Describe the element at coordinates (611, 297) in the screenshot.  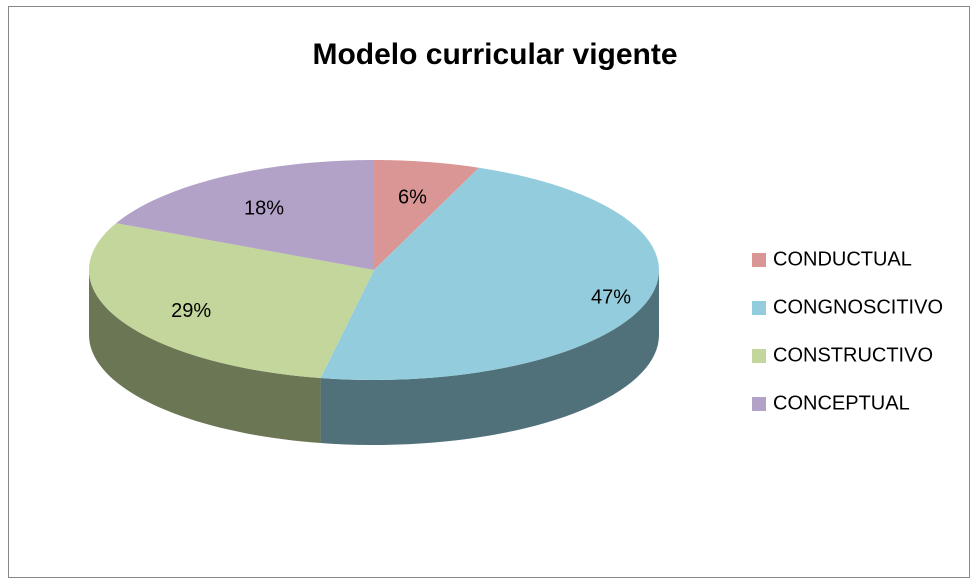
I see `data-label: 47%` at that location.